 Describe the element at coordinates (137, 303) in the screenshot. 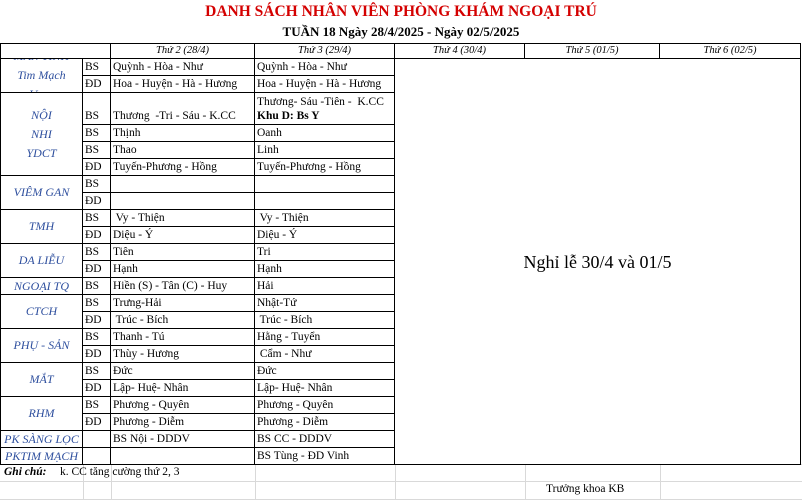

I see `staff-text: Trưng-Hải` at that location.